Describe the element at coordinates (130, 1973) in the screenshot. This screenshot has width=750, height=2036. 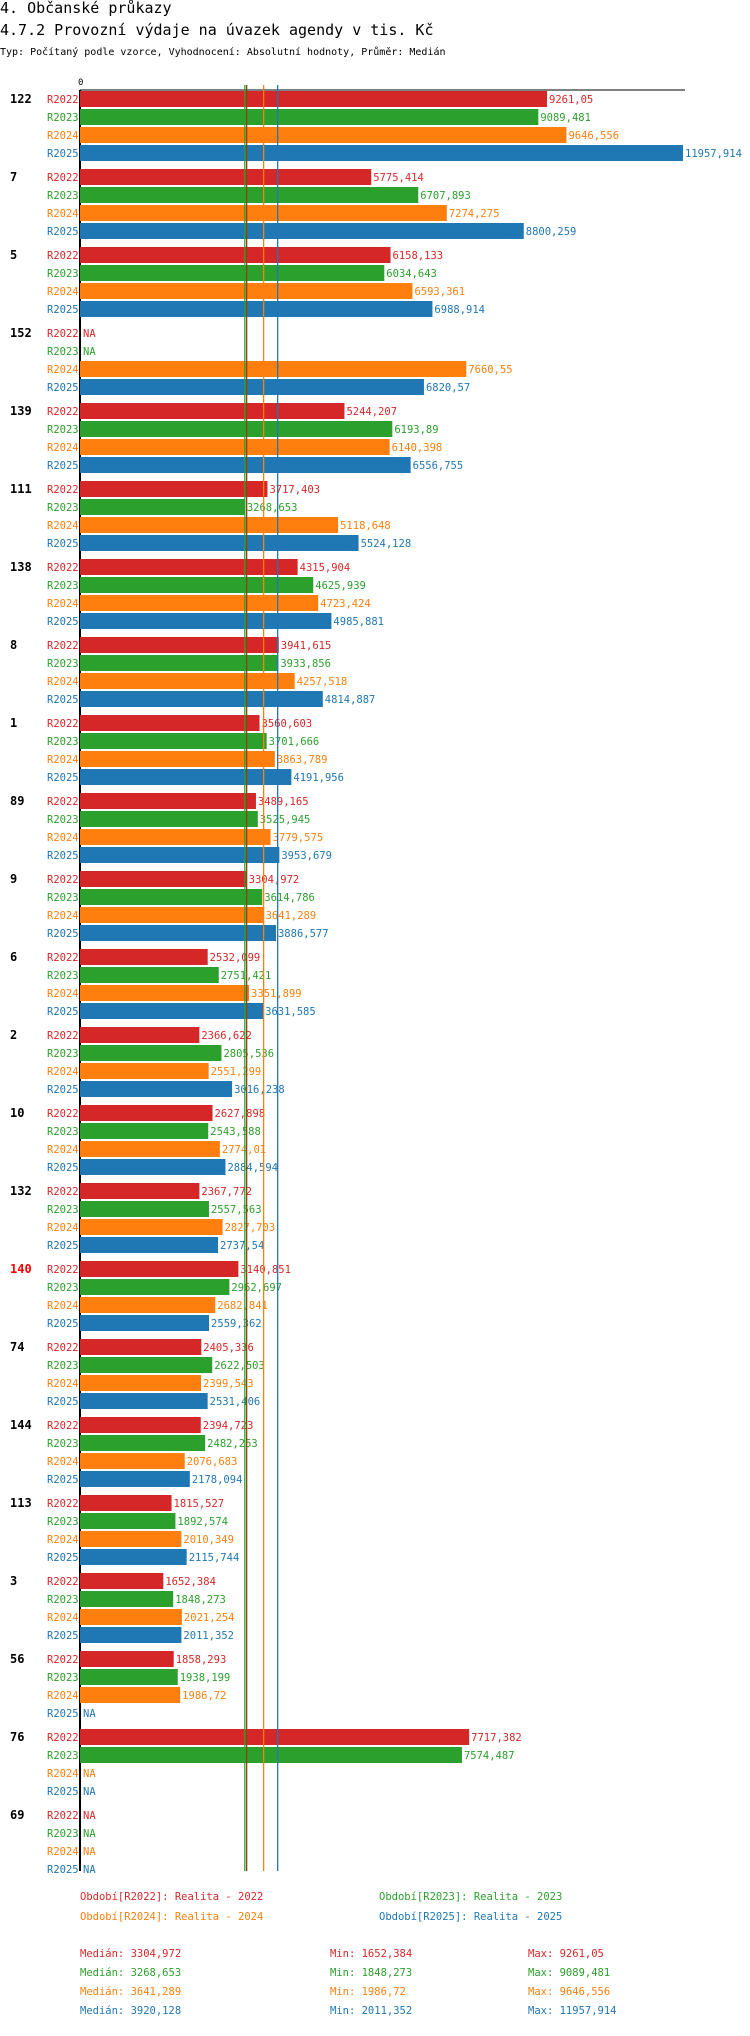
I see `stat-median: Medián: 3268,653` at that location.